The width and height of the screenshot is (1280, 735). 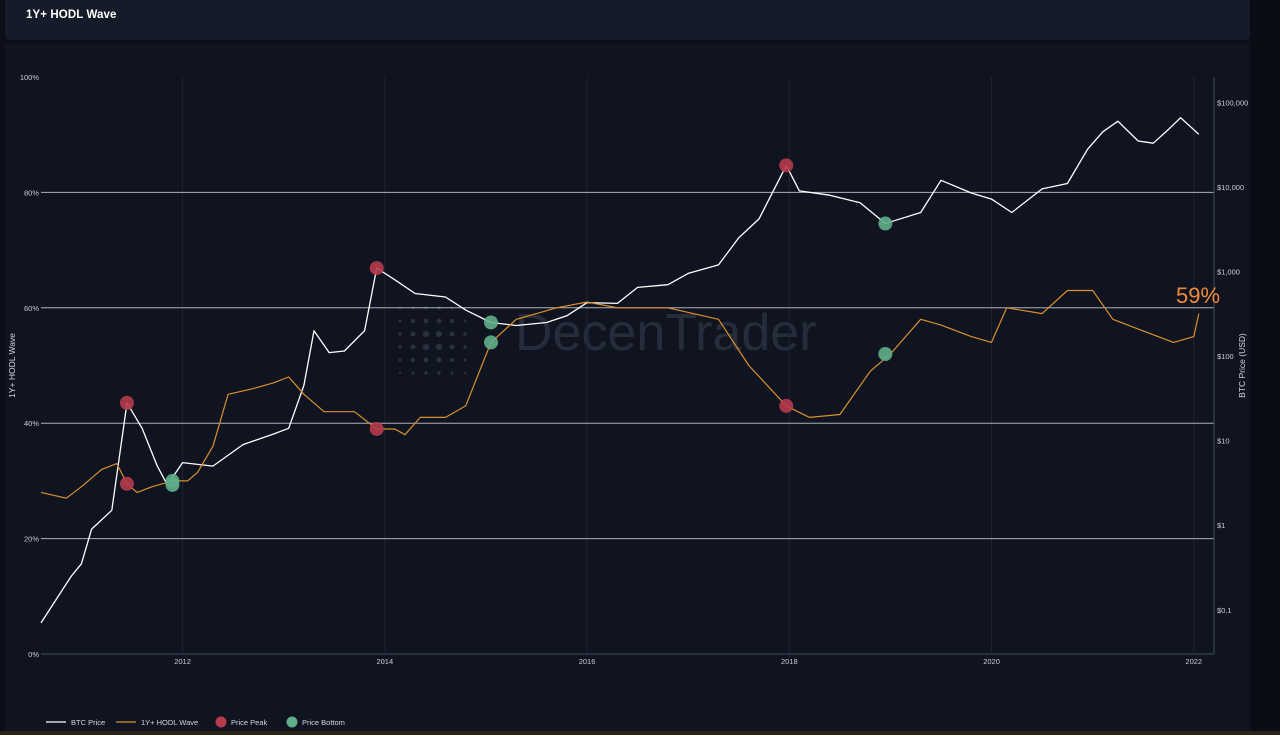 What do you see at coordinates (33, 654) in the screenshot?
I see `y-left-tick-label: 0%` at bounding box center [33, 654].